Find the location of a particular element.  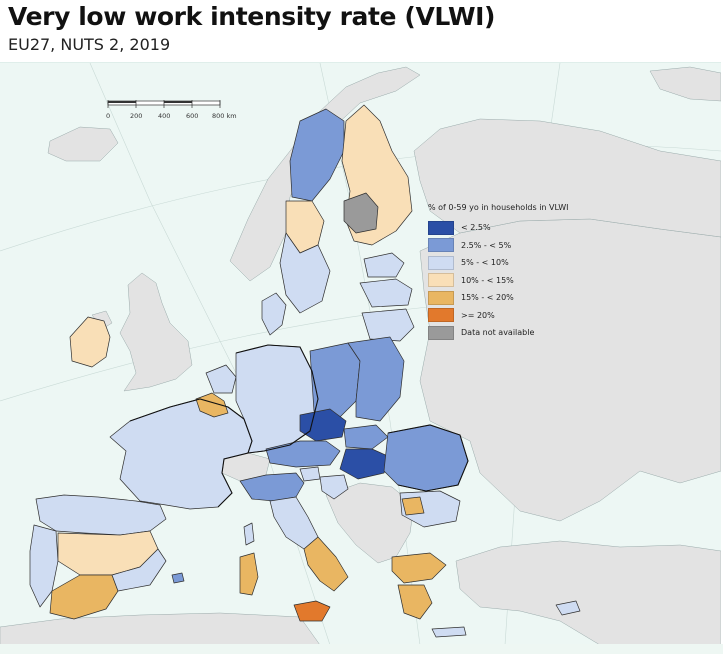

region-belgium is located at coordinates (212, 405).